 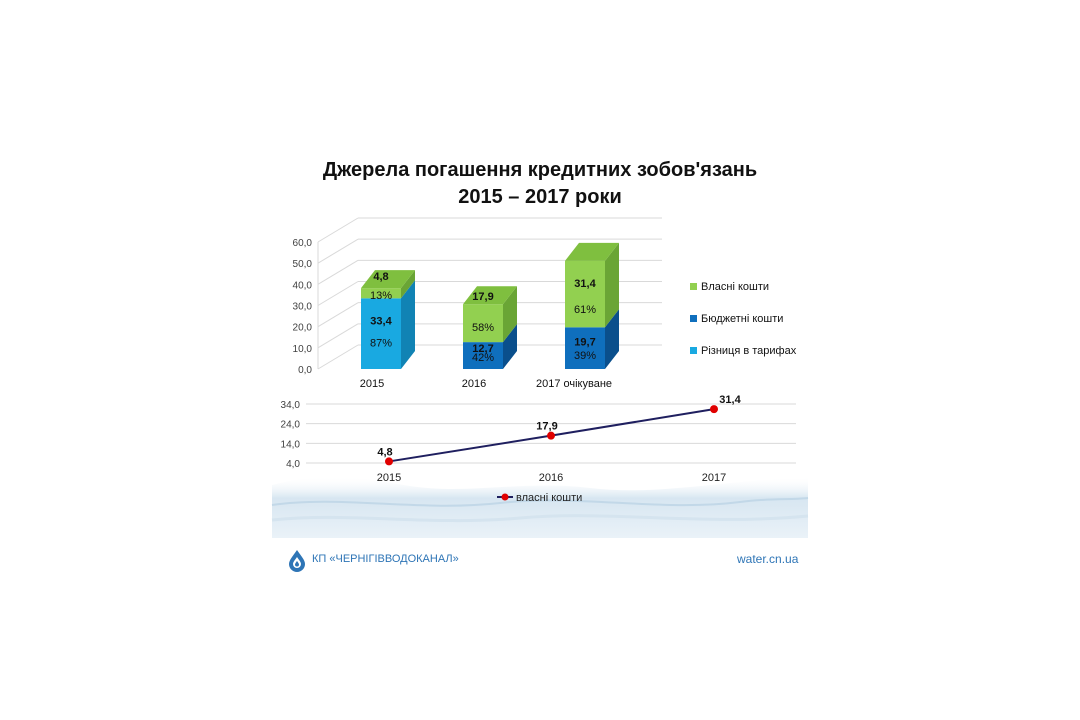 I want to click on chart-title-line1: Джерела погашення кредитних зобов'язань, so click(x=540, y=170).